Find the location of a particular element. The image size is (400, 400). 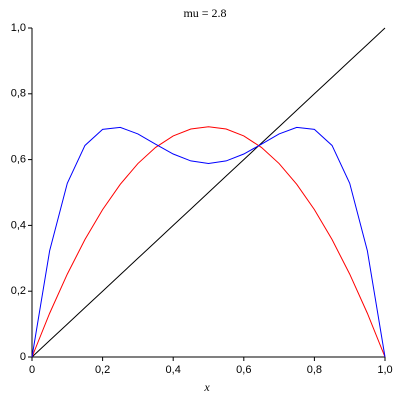

x-tick-label: 0,4 is located at coordinates (173, 370).